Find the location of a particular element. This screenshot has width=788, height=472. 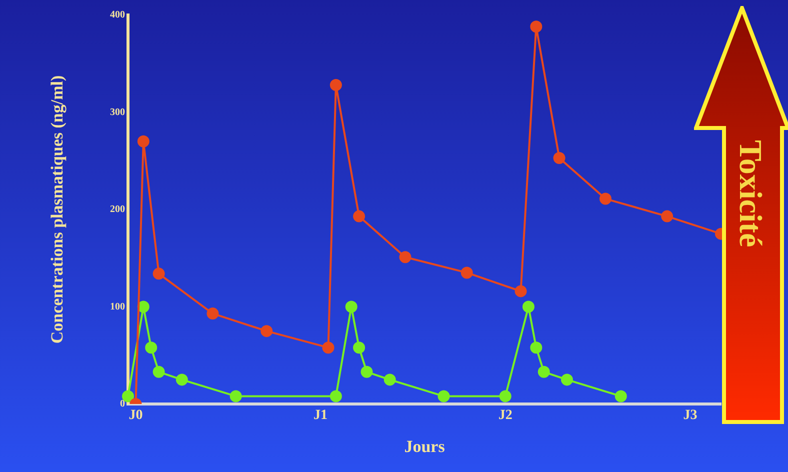

x-axis-title: Jours is located at coordinates (425, 446).